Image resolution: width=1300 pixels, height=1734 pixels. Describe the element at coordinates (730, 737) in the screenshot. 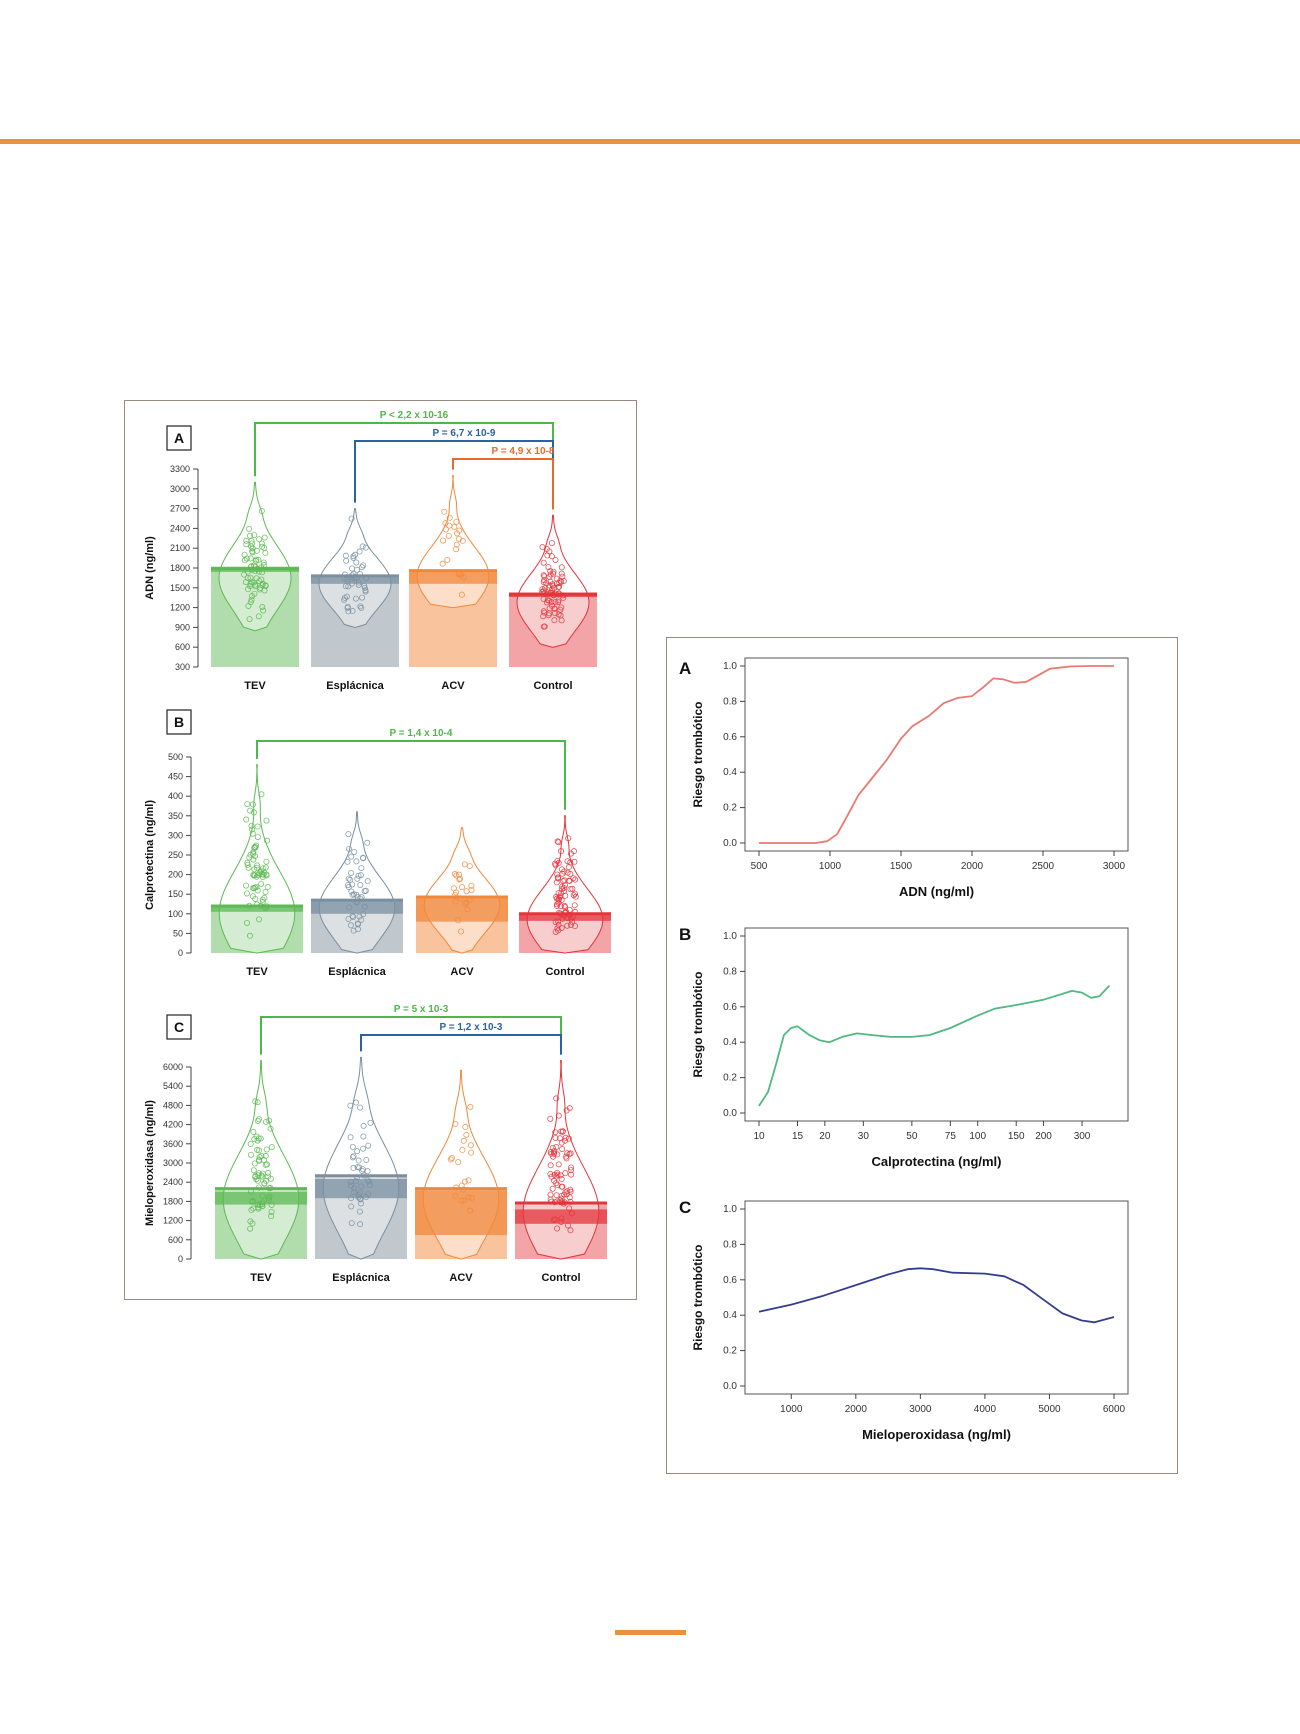

I see `y-tick-label: 0.6` at that location.